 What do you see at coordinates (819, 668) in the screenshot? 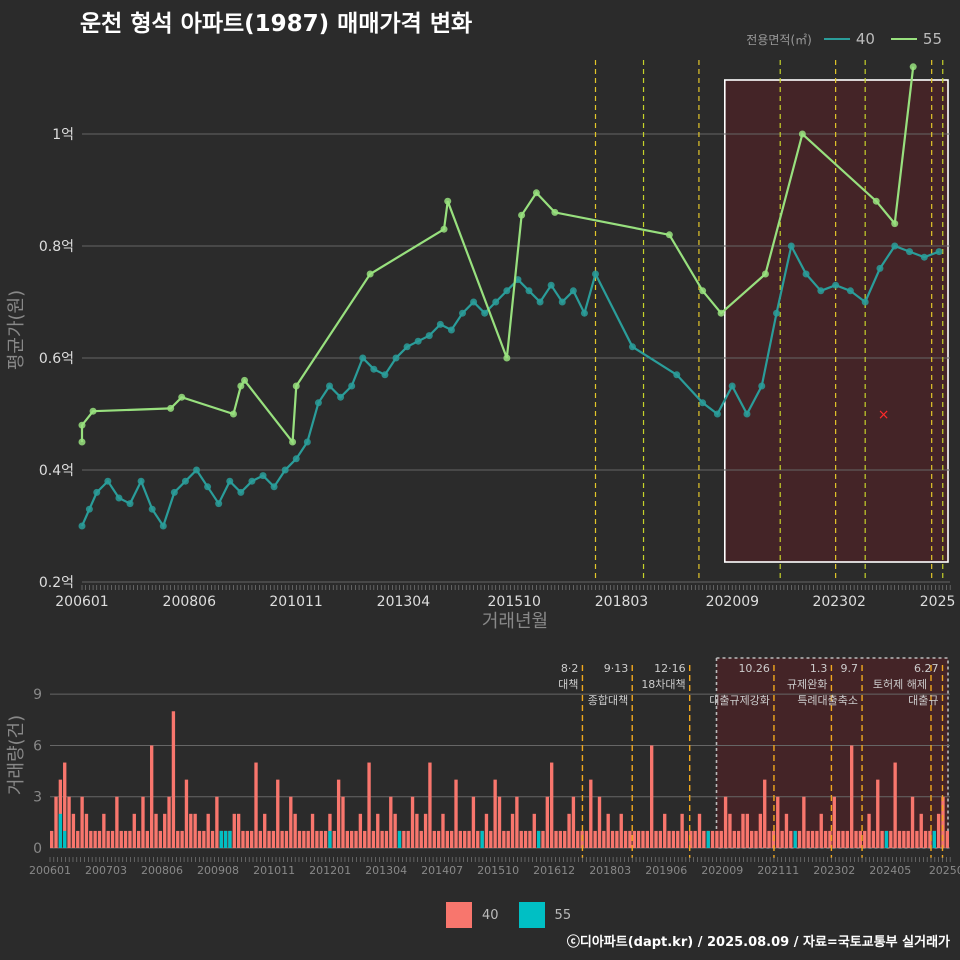
I see `policy-date: 1.3` at bounding box center [819, 668].